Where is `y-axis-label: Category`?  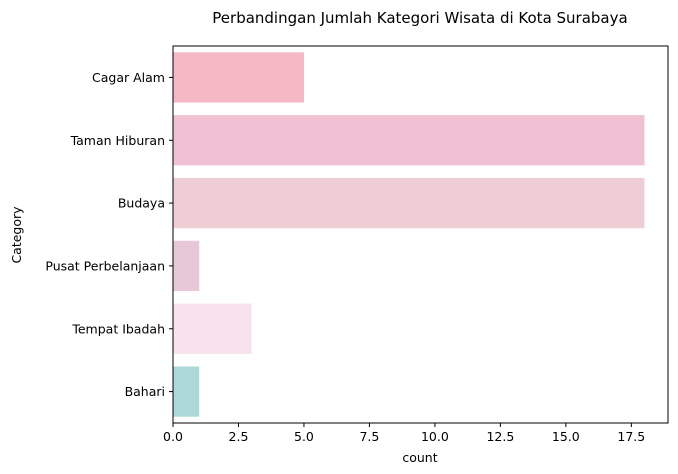 y-axis-label: Category is located at coordinates (16, 235).